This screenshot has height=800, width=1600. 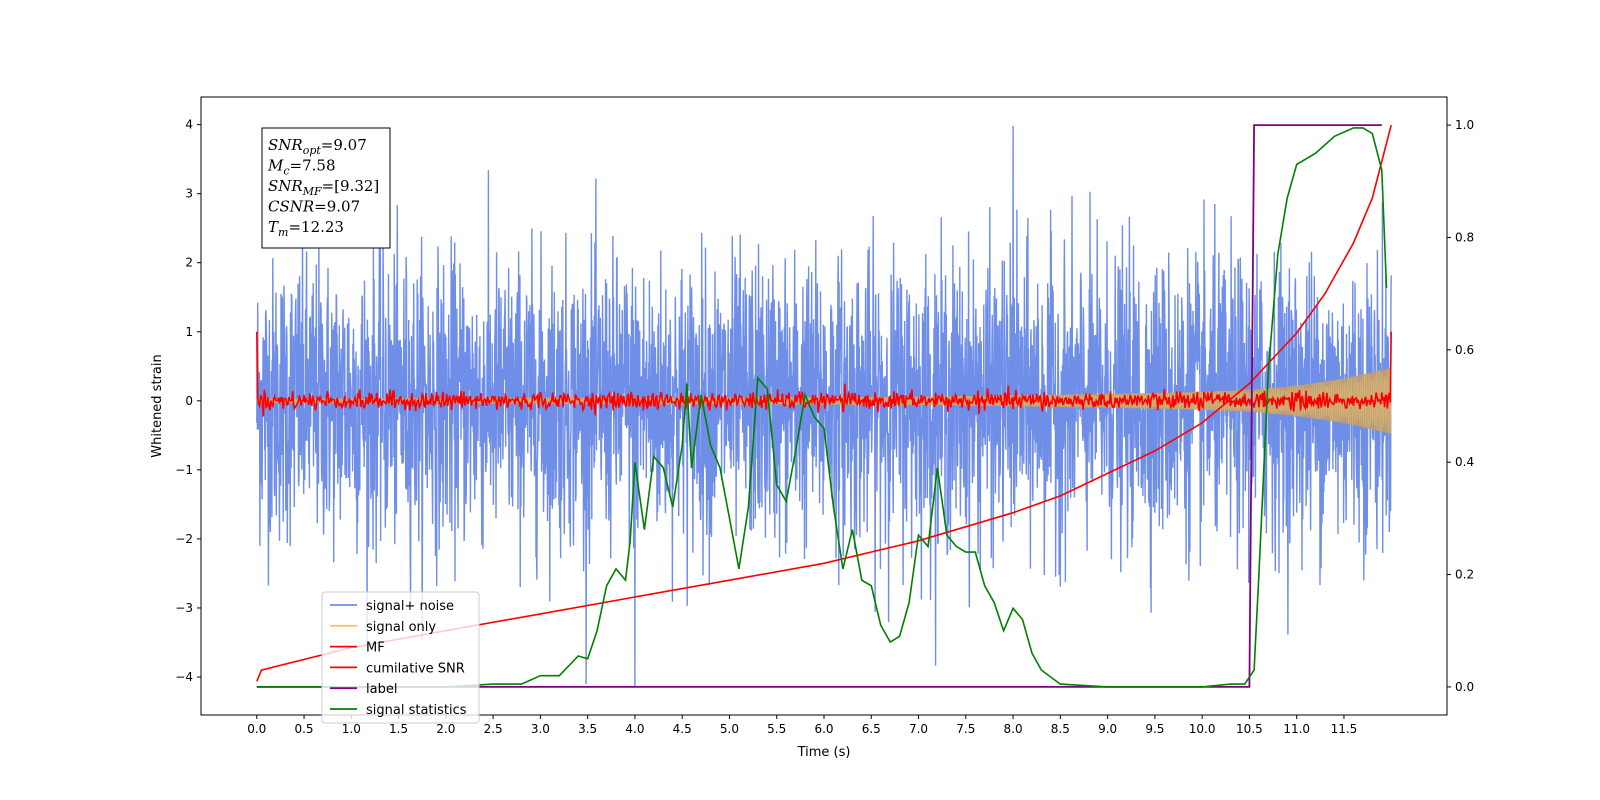 What do you see at coordinates (1107, 729) in the screenshot?
I see `x-tick-label: 9.0` at bounding box center [1107, 729].